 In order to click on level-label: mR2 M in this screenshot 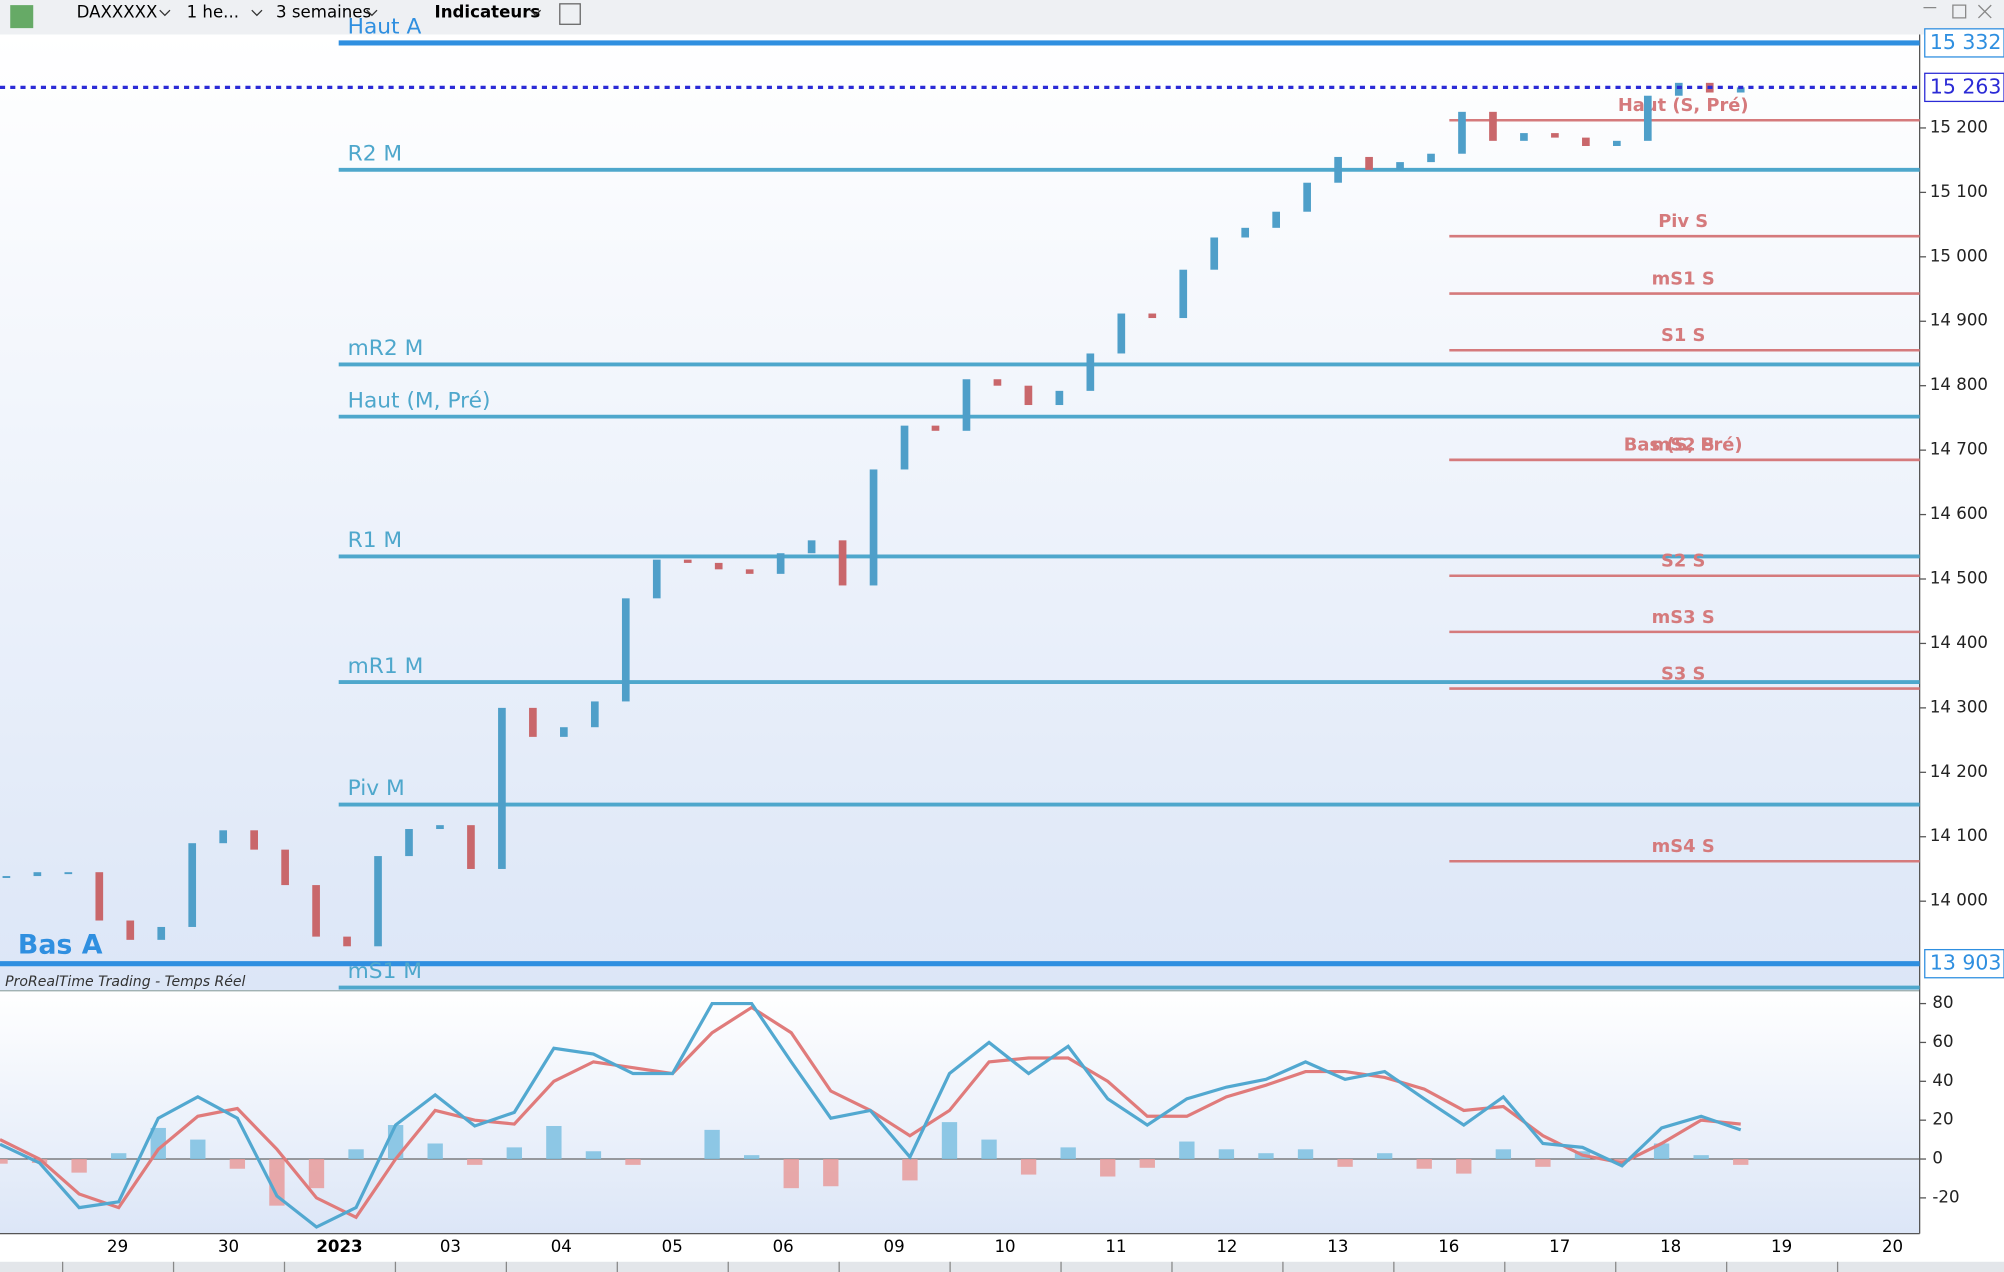, I will do `click(386, 348)`.